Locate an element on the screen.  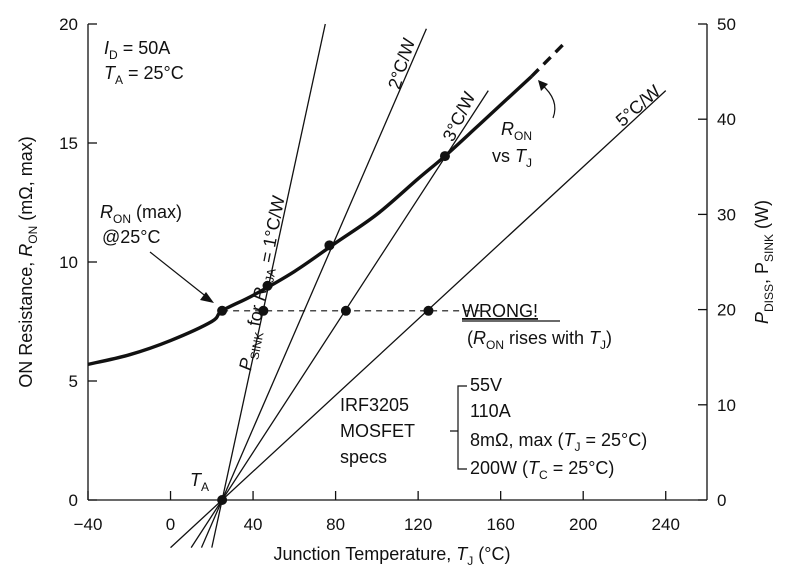
condition-ta: TA = 25°C is located at coordinates (144, 75).